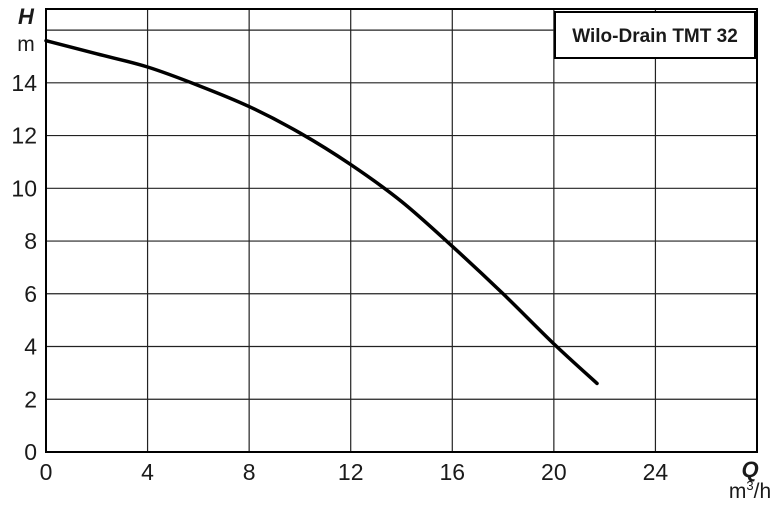  I want to click on y-tick-label: 4, so click(30, 347).